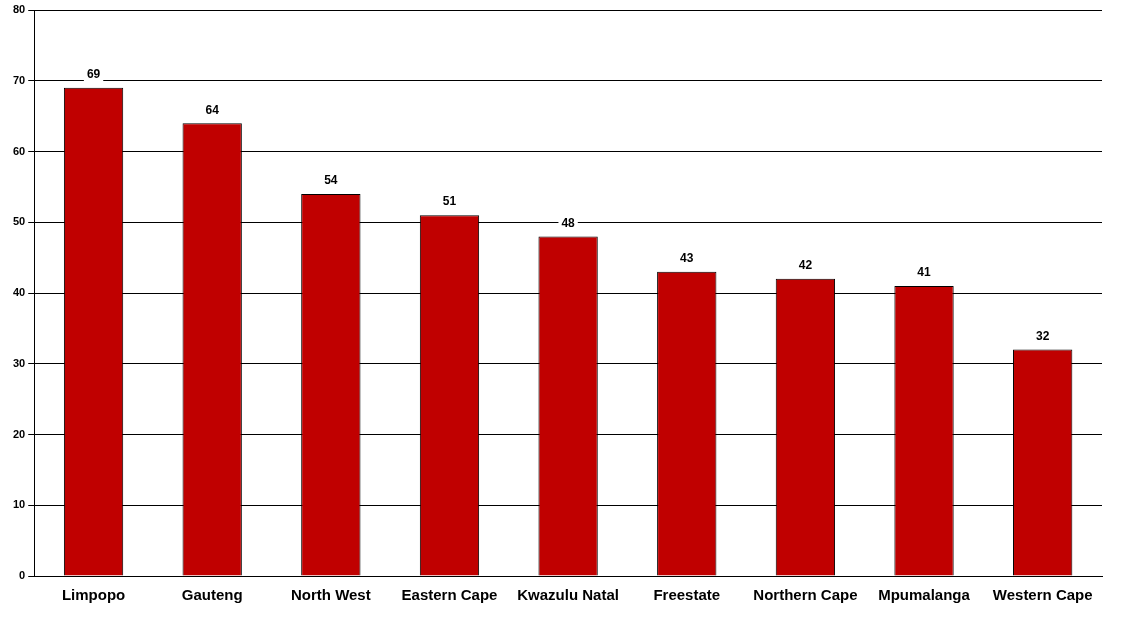  What do you see at coordinates (687, 595) in the screenshot?
I see `x-tick-label: Freestate` at bounding box center [687, 595].